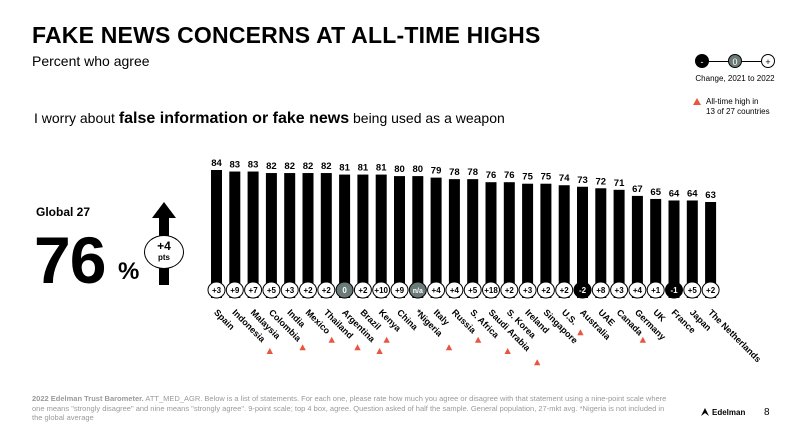 This screenshot has height=434, width=800. I want to click on bar-value-label: 75, so click(546, 177).